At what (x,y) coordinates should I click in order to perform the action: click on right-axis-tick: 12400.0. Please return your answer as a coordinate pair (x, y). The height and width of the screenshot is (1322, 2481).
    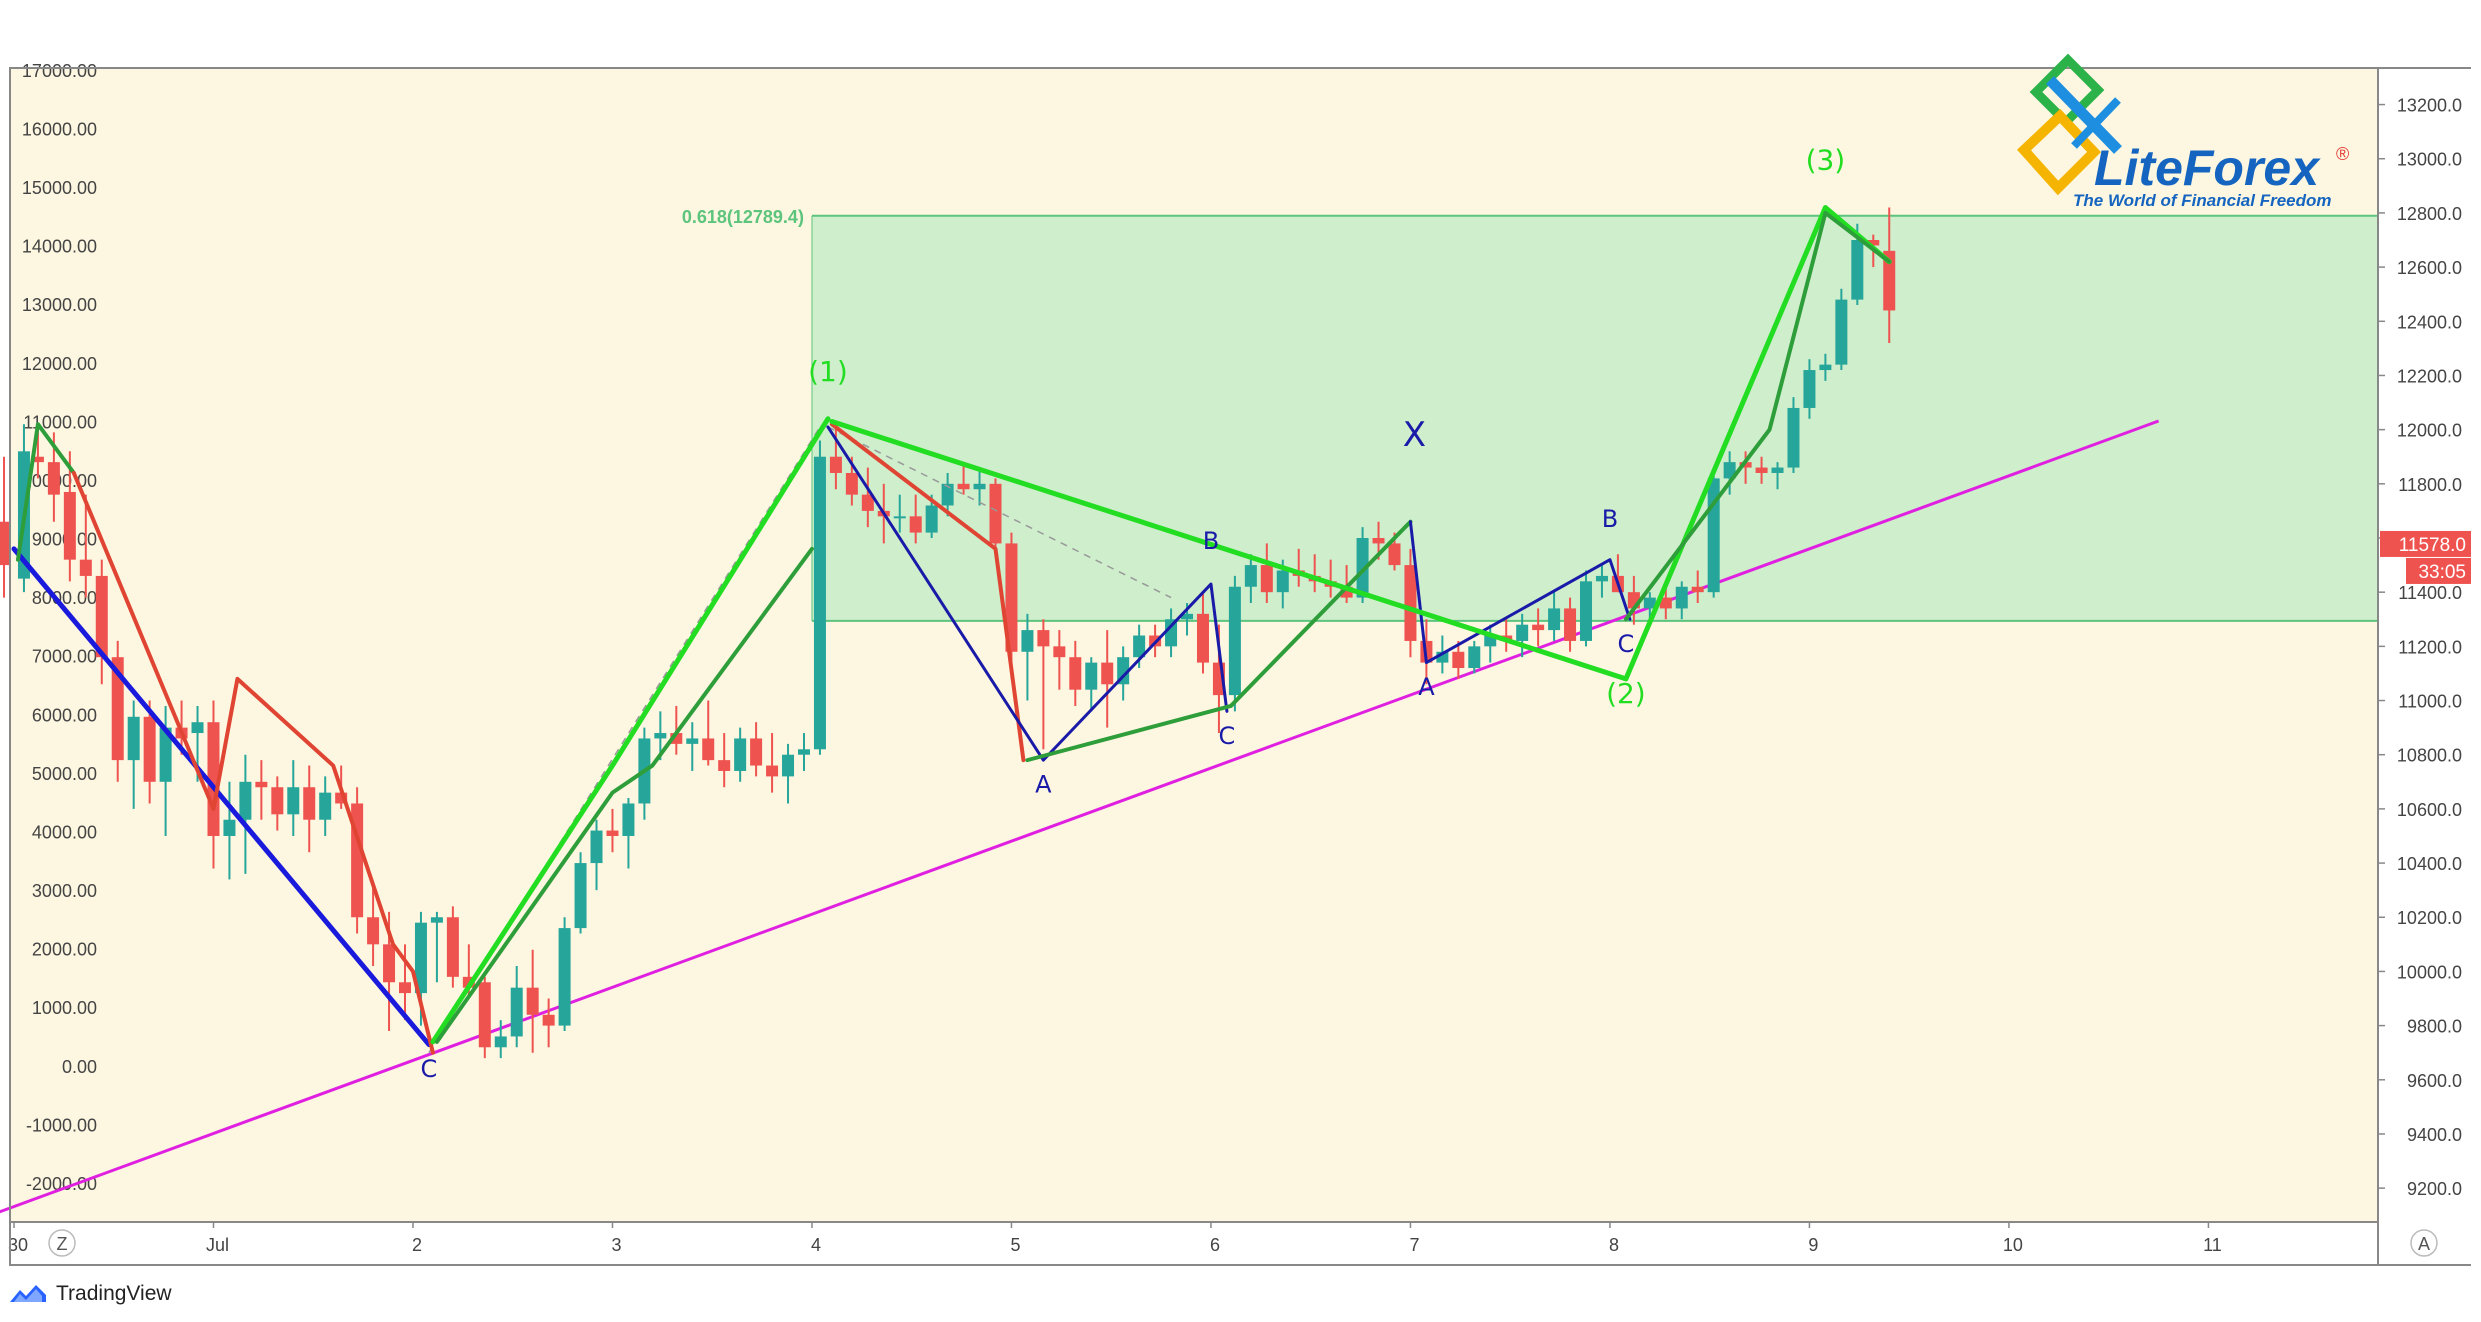
    Looking at the image, I should click on (2429, 322).